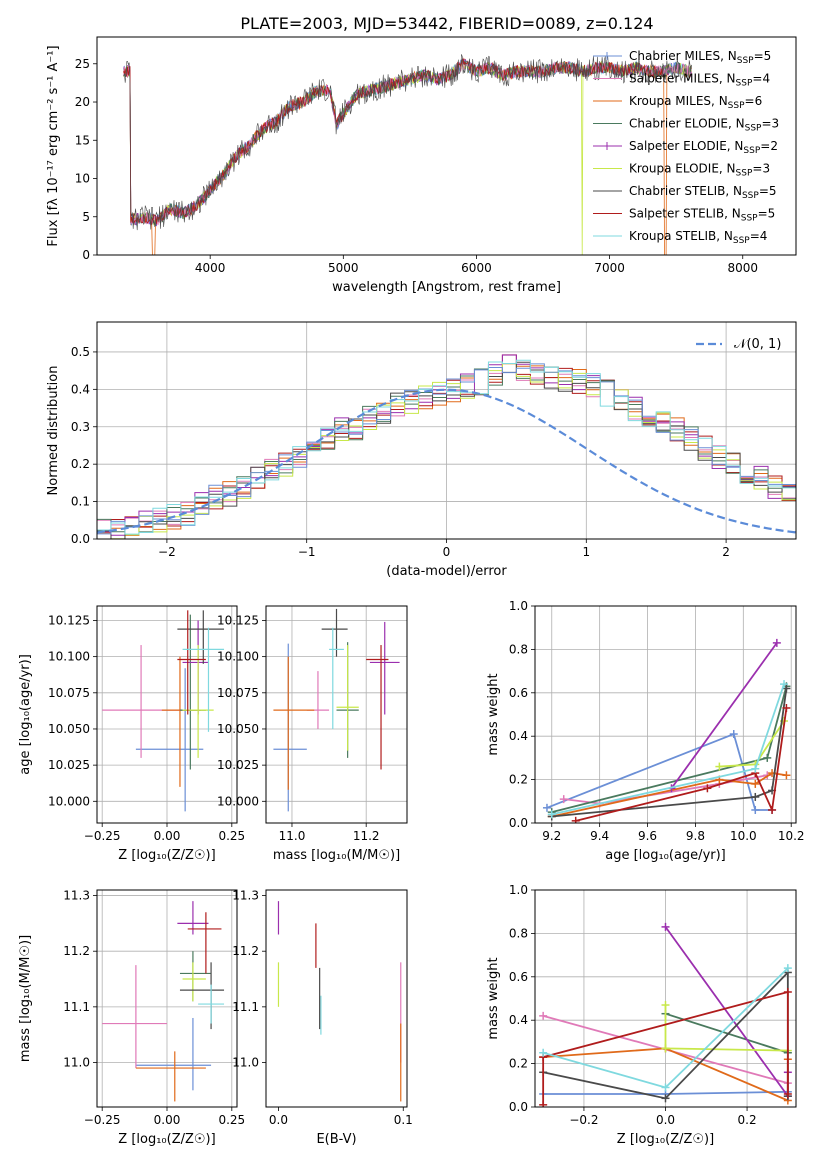 The height and width of the screenshot is (1170, 819). Describe the element at coordinates (680, 214) in the screenshot. I see `legend-model-name: Salpeter STELIB,` at that location.